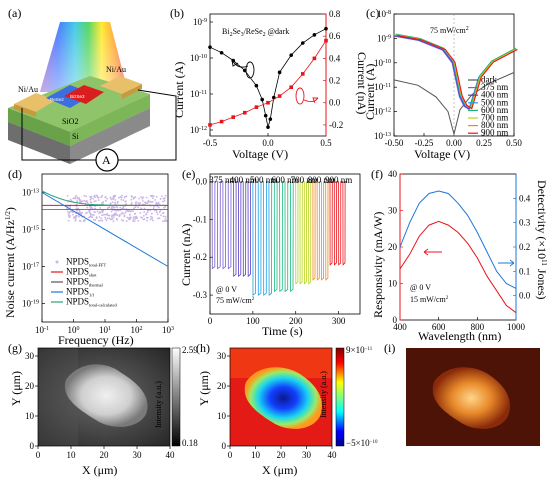 This screenshot has width=550, height=497. What do you see at coordinates (321, 231) in the screenshot?
I see `panel-e-series-800nm` at bounding box center [321, 231].